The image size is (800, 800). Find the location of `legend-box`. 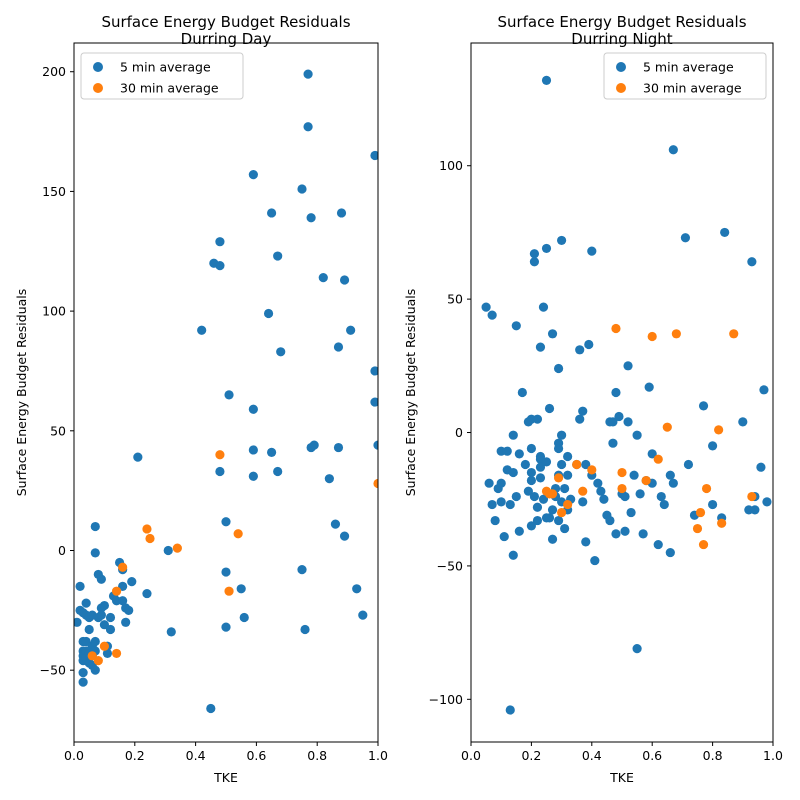

legend-box is located at coordinates (685, 76).